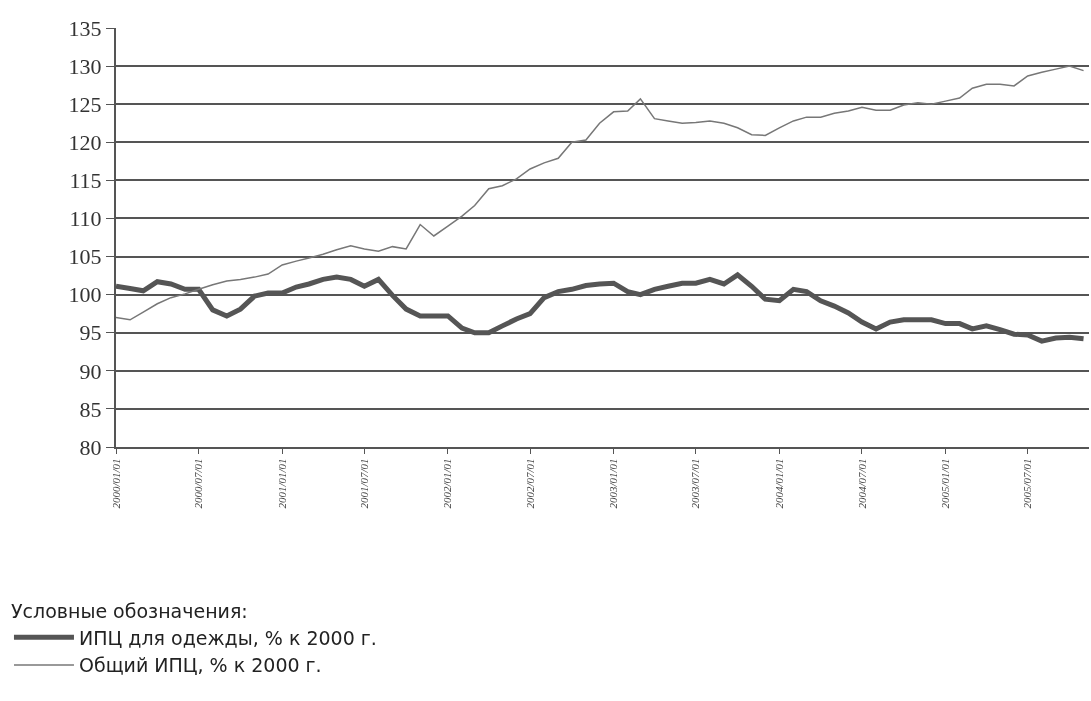 This screenshot has width=1091, height=701. What do you see at coordinates (85, 66) in the screenshot?
I see `y-tick-label: 130` at bounding box center [85, 66].